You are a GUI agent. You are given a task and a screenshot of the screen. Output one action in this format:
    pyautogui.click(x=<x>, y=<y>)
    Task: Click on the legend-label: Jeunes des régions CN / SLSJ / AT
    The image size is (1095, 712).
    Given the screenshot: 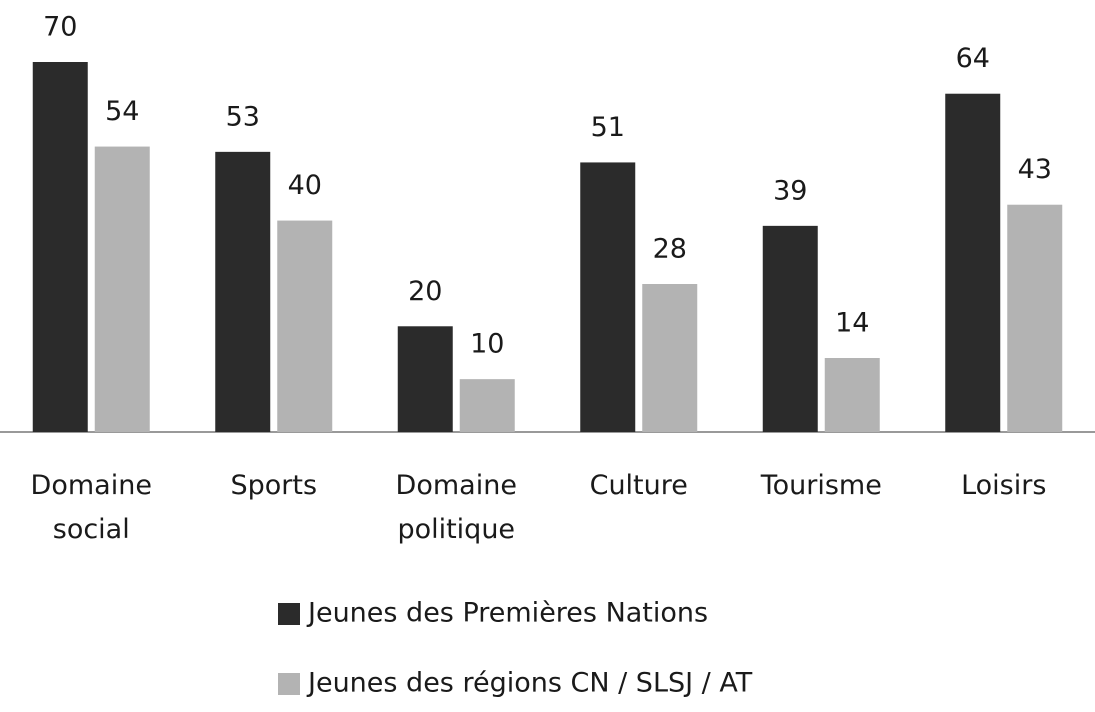 What is the action you would take?
    pyautogui.click(x=529, y=683)
    